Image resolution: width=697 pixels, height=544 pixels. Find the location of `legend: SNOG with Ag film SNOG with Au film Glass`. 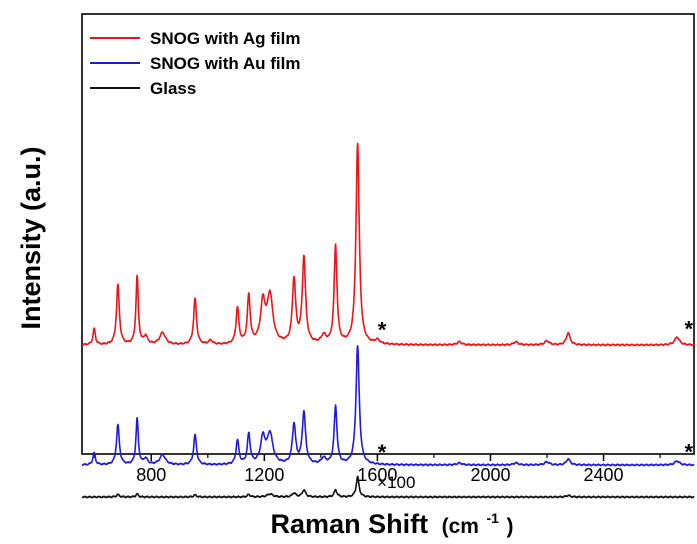

legend: SNOG with Ag film SNOG with Au film Glass is located at coordinates (195, 63).